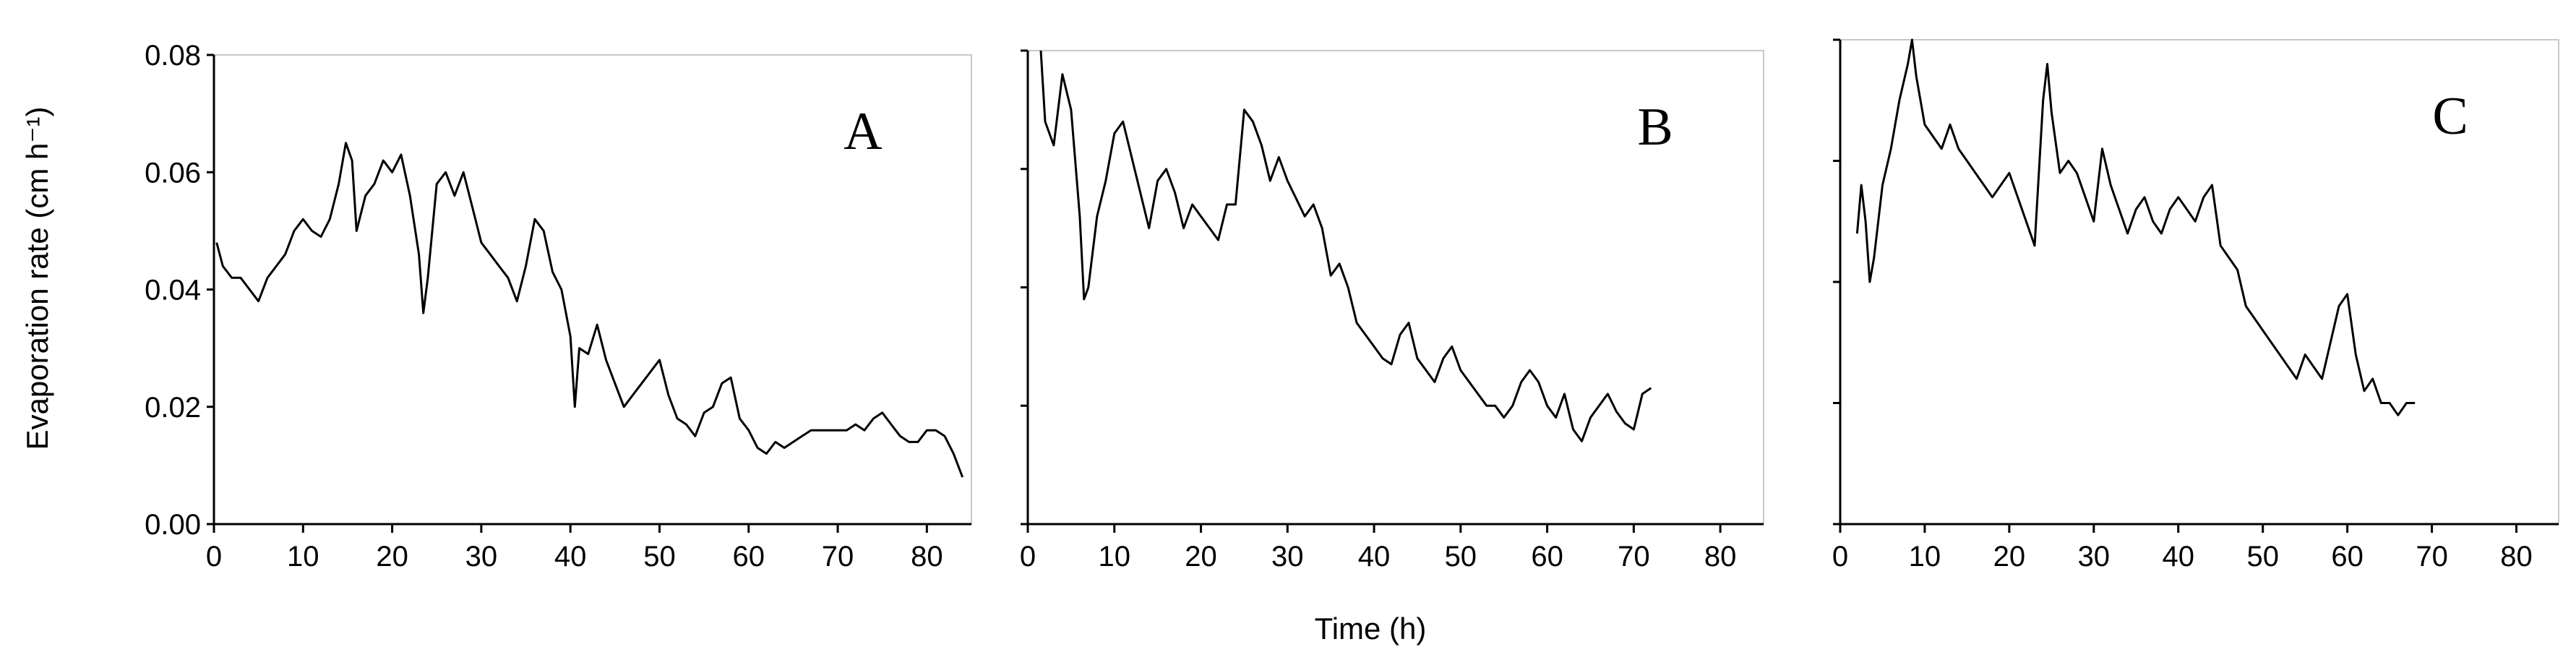 The image size is (2576, 660). I want to click on y-tick-label: 0.08, so click(173, 56).